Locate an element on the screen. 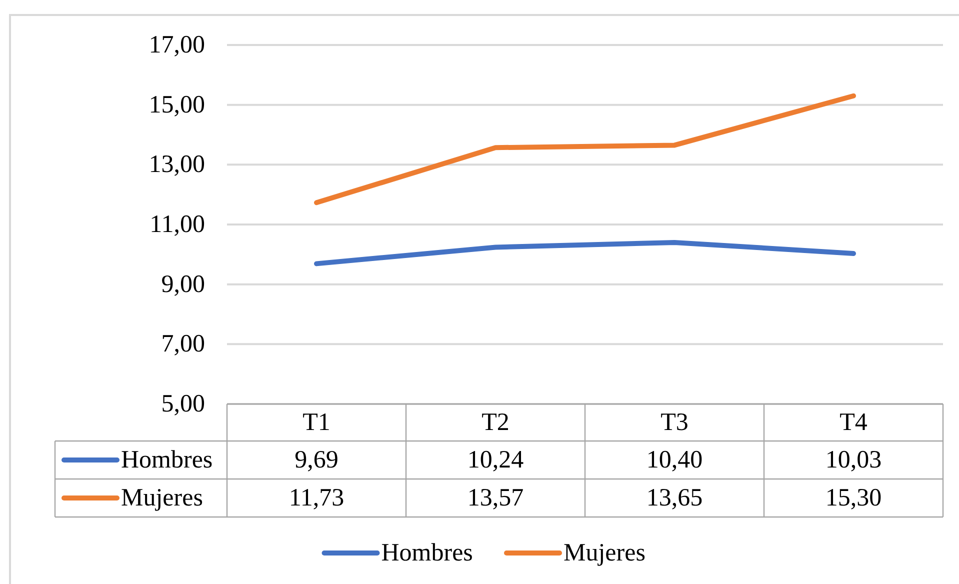 The height and width of the screenshot is (584, 959). data-label: 10,40 is located at coordinates (674, 460).